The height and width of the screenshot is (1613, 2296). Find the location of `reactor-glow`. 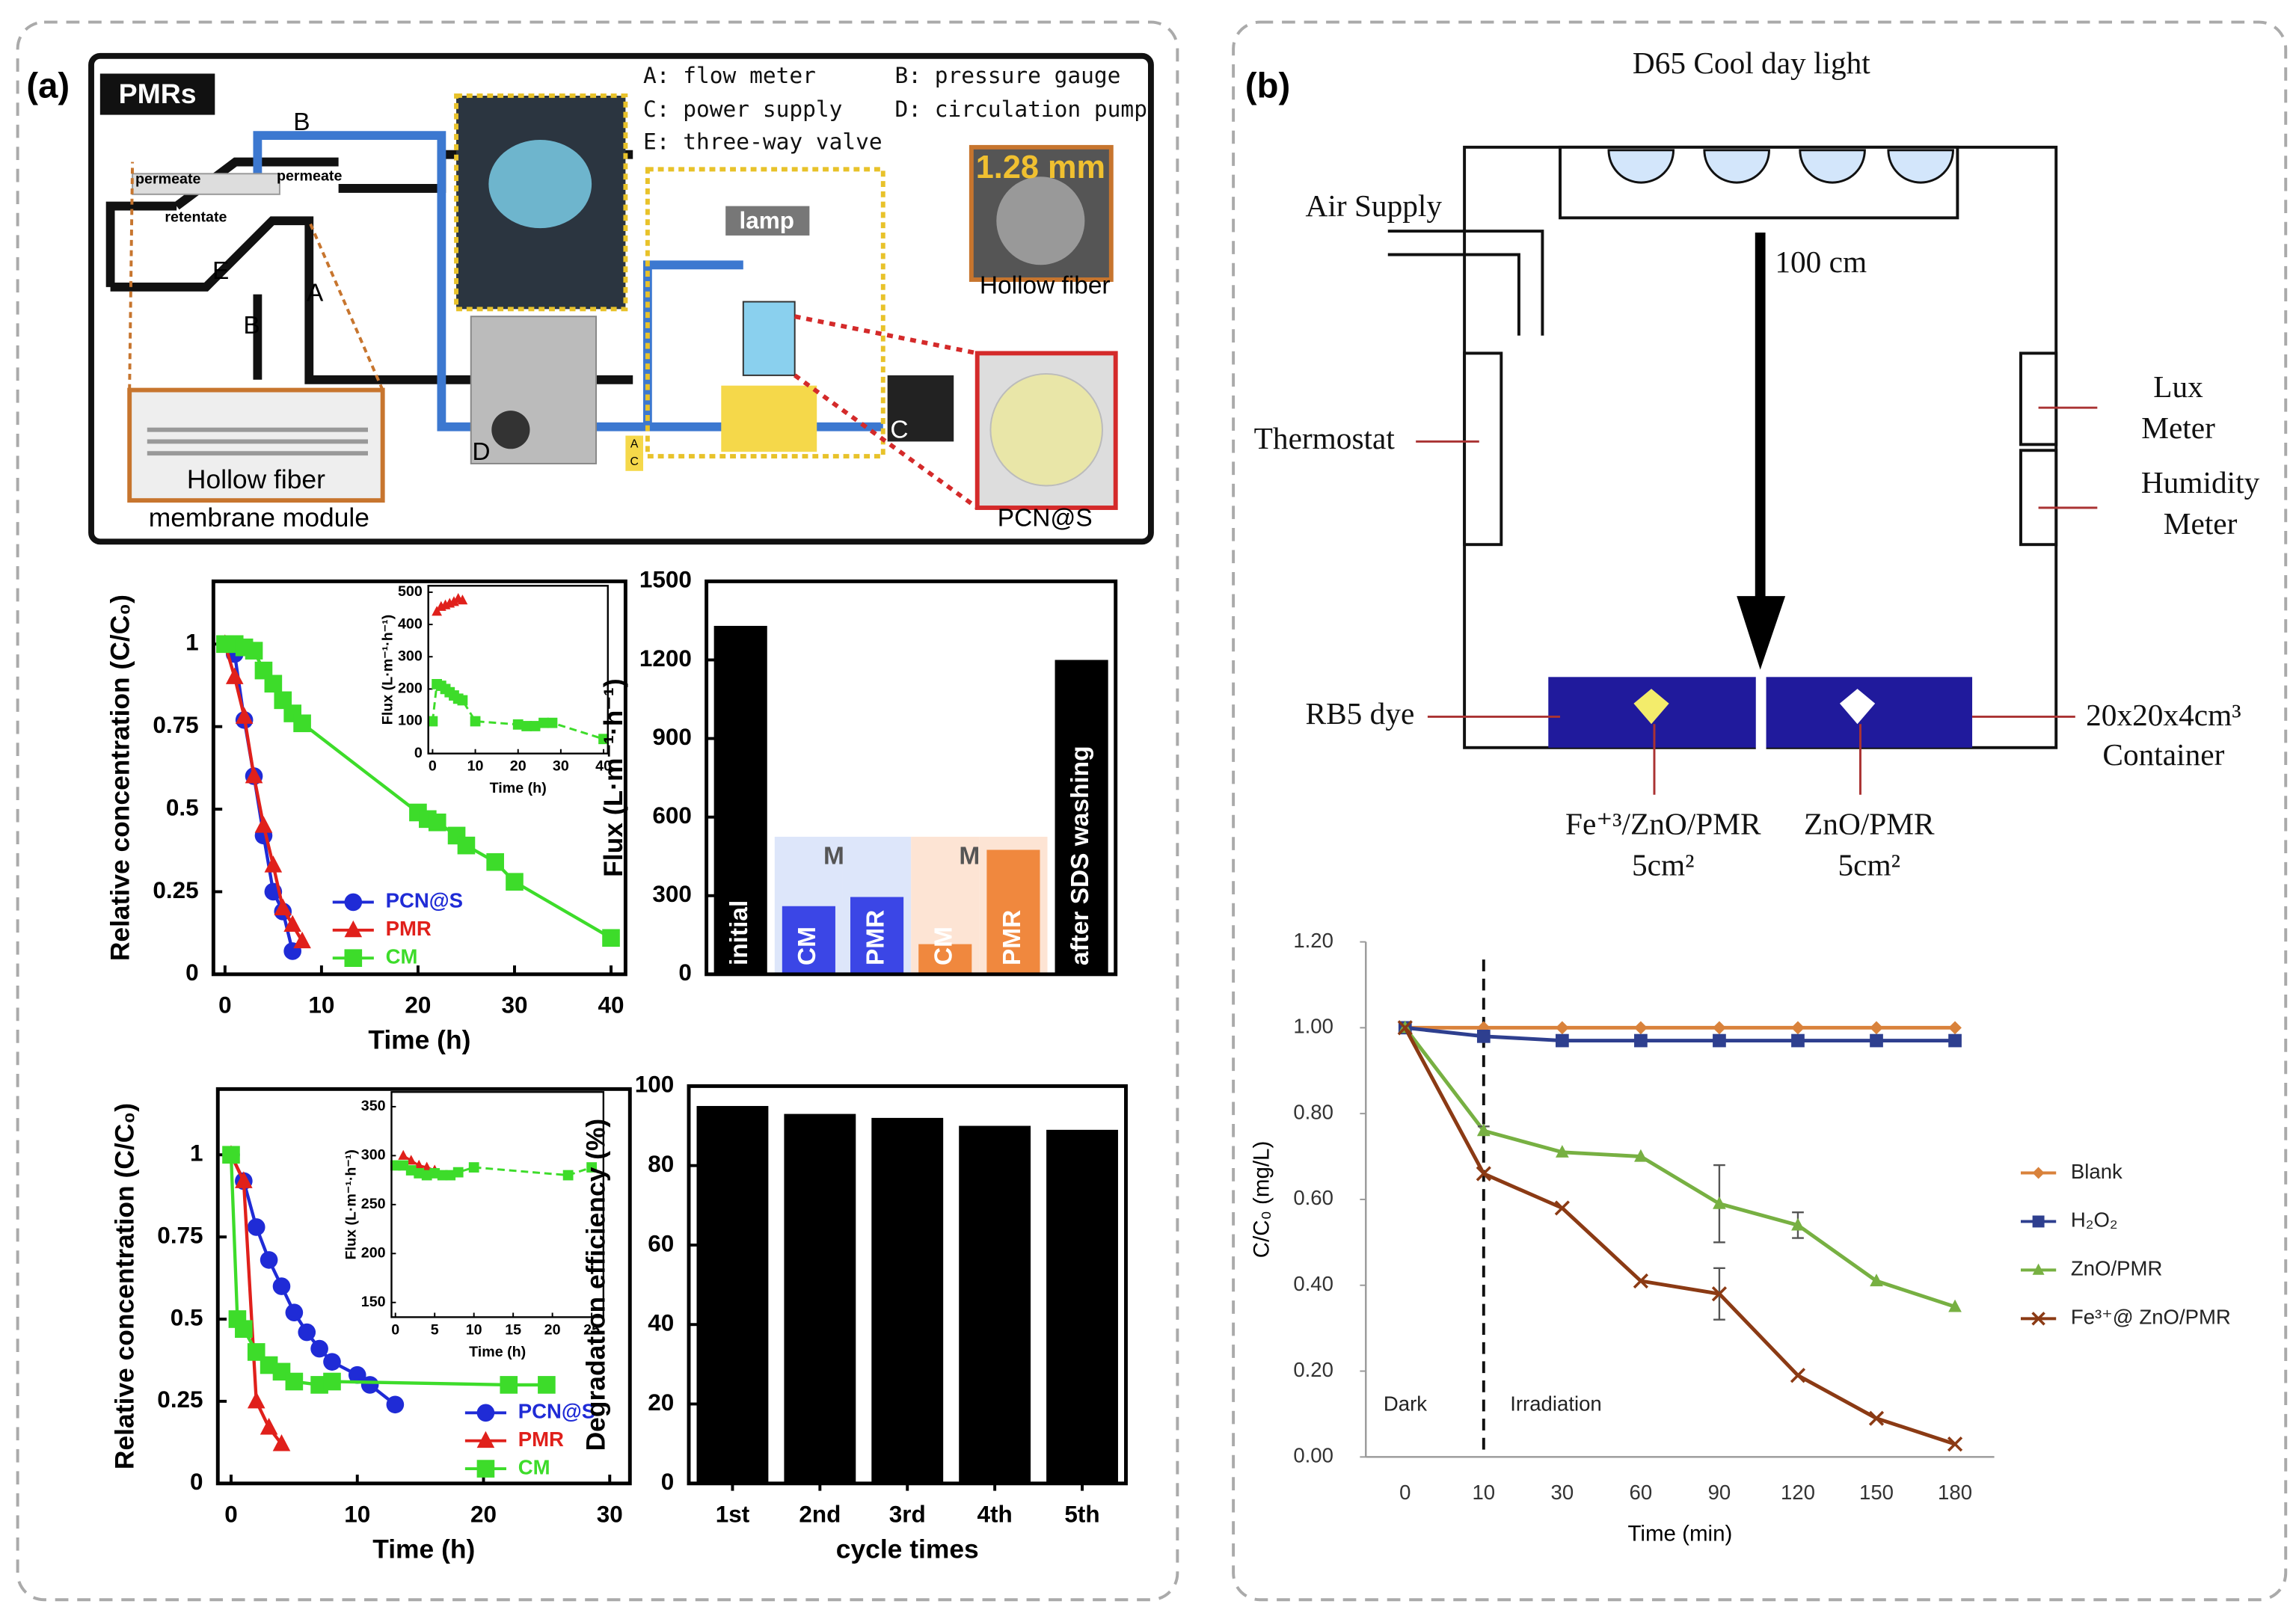

reactor-glow is located at coordinates (540, 184).